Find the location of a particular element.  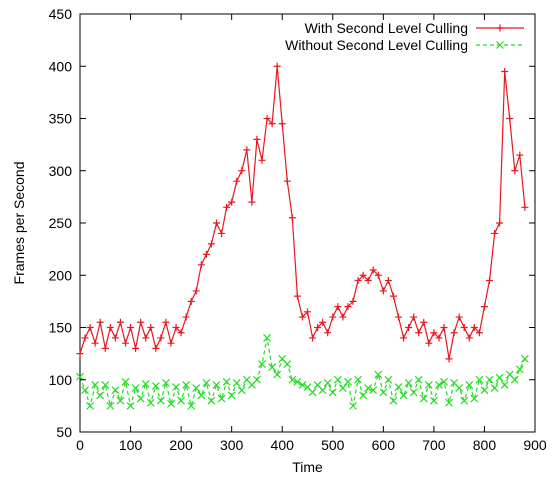

y-tick-label: 200 is located at coordinates (61, 275).